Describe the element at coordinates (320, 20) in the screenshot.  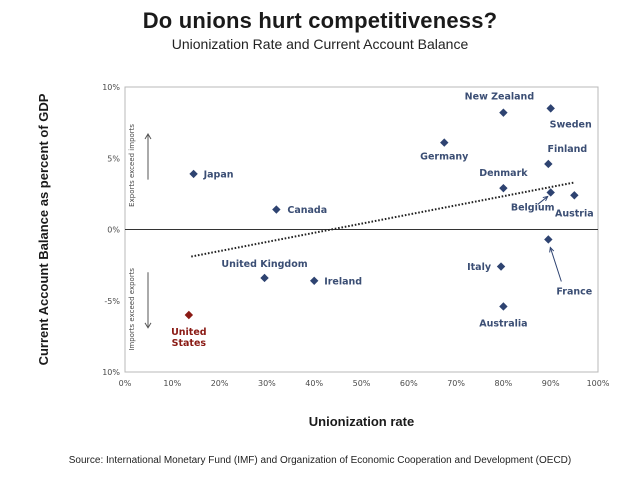
I see `chart-title: Do unions hurt competitiveness?` at that location.